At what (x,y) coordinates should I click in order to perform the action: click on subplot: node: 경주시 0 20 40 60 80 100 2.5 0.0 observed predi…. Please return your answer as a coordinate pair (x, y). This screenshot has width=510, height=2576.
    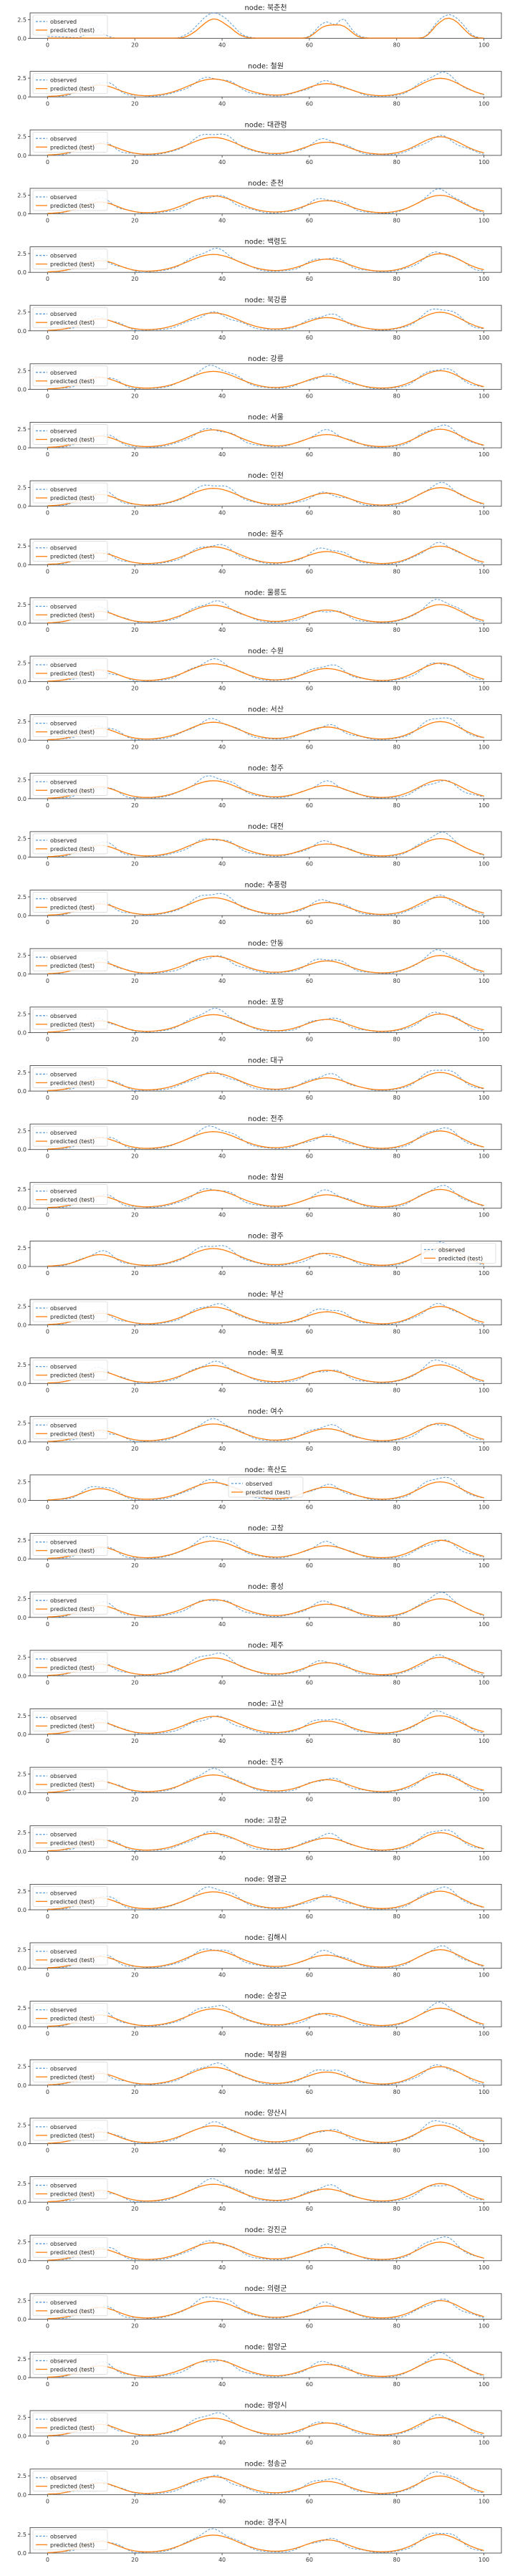
    Looking at the image, I should click on (259, 2540).